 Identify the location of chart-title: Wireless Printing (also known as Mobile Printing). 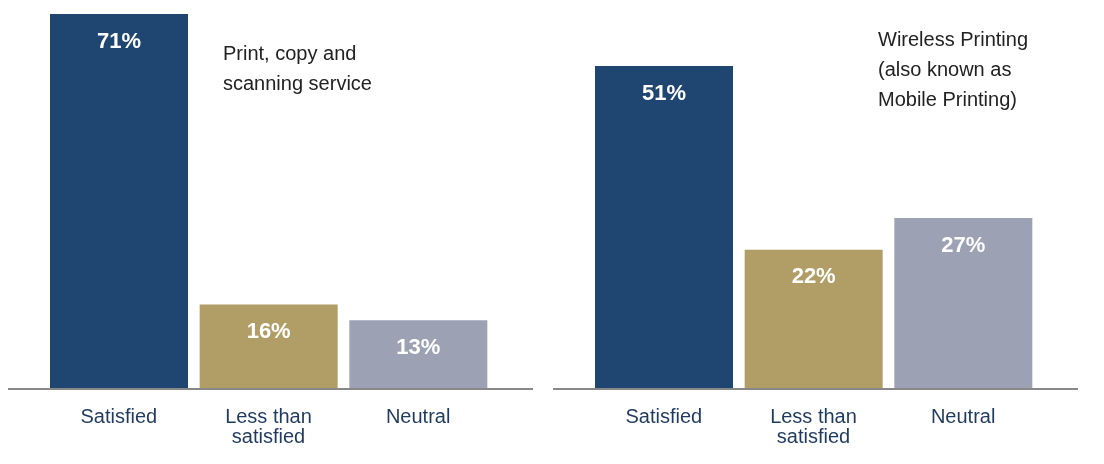
(954, 69).